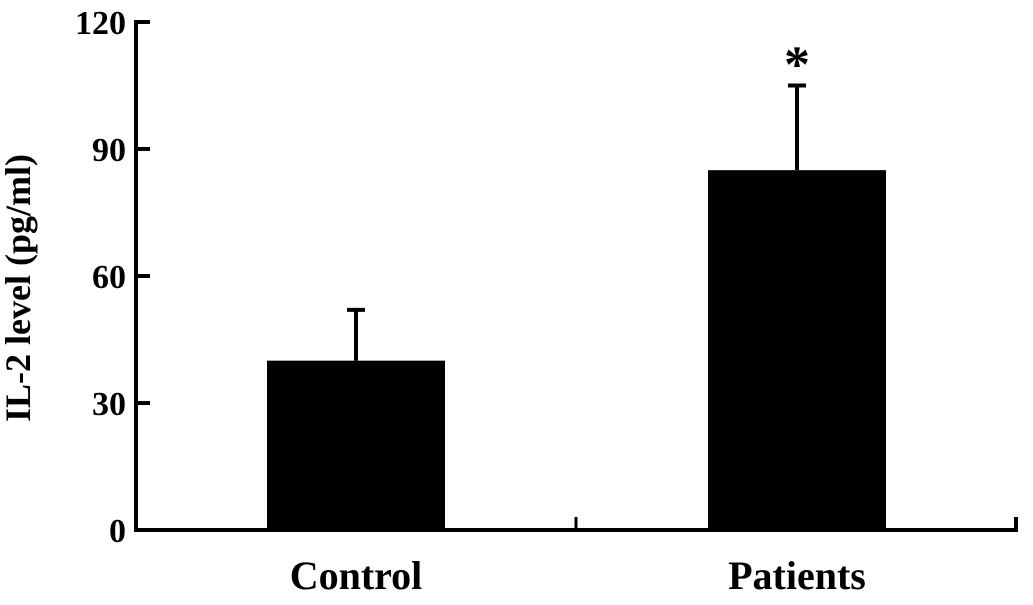  What do you see at coordinates (797, 575) in the screenshot?
I see `category-label-patients: Patients` at bounding box center [797, 575].